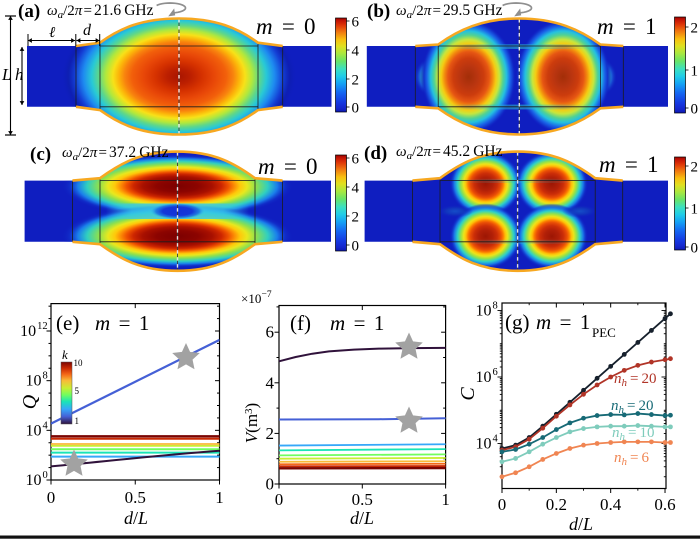  I want to click on svg-text: (g), so click(517, 322).